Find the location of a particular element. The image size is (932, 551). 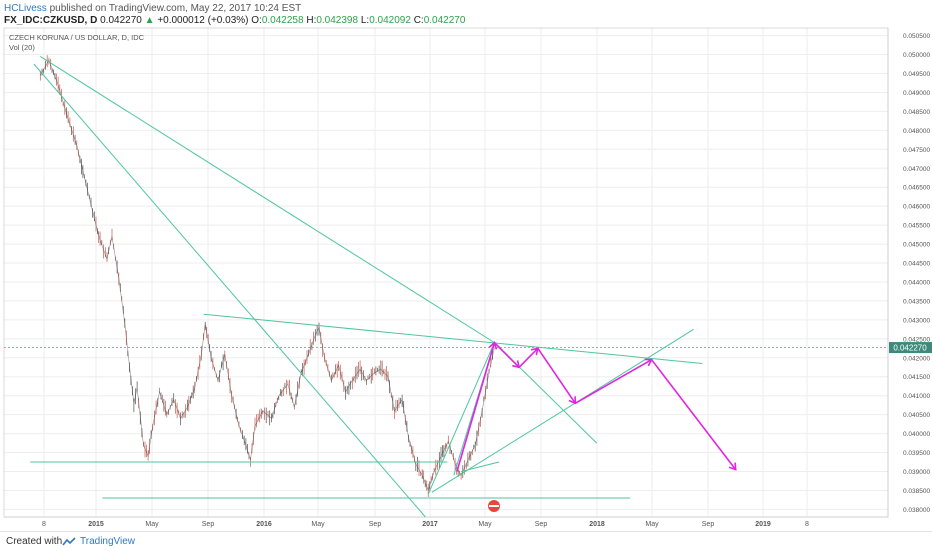

tradingview-logo-icon is located at coordinates (69, 541).